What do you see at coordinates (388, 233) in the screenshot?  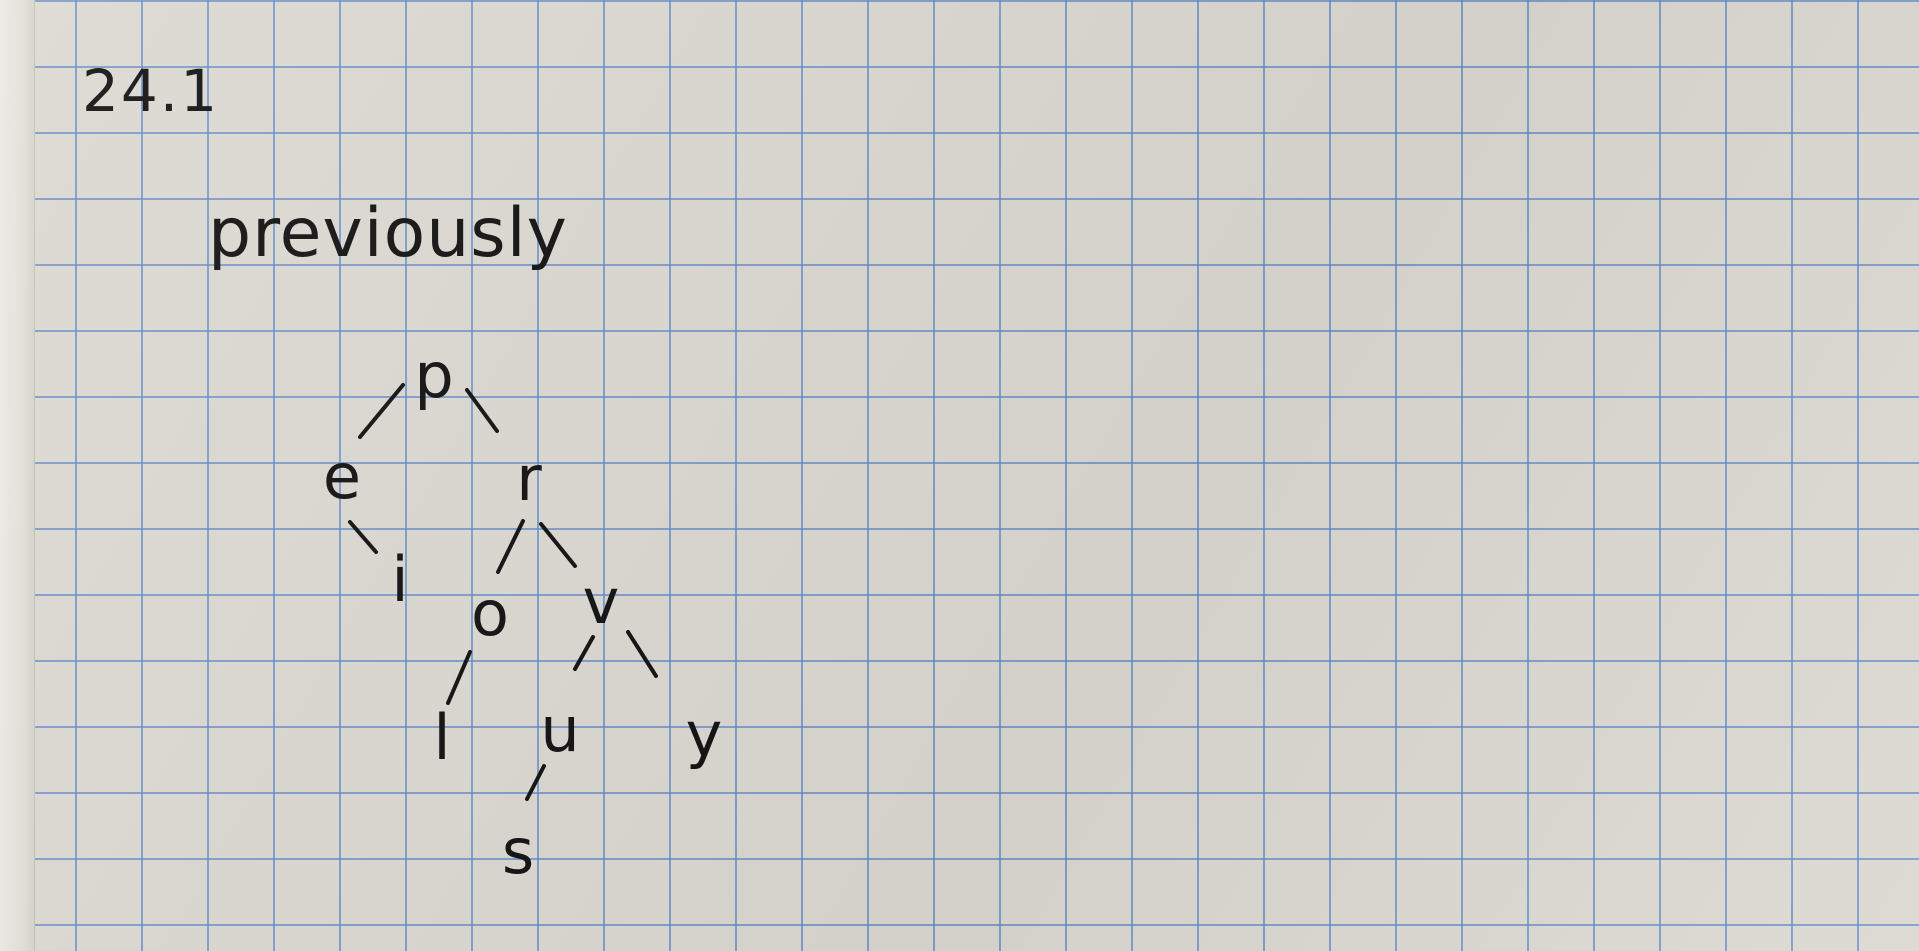 I see `word-title: previously` at bounding box center [388, 233].